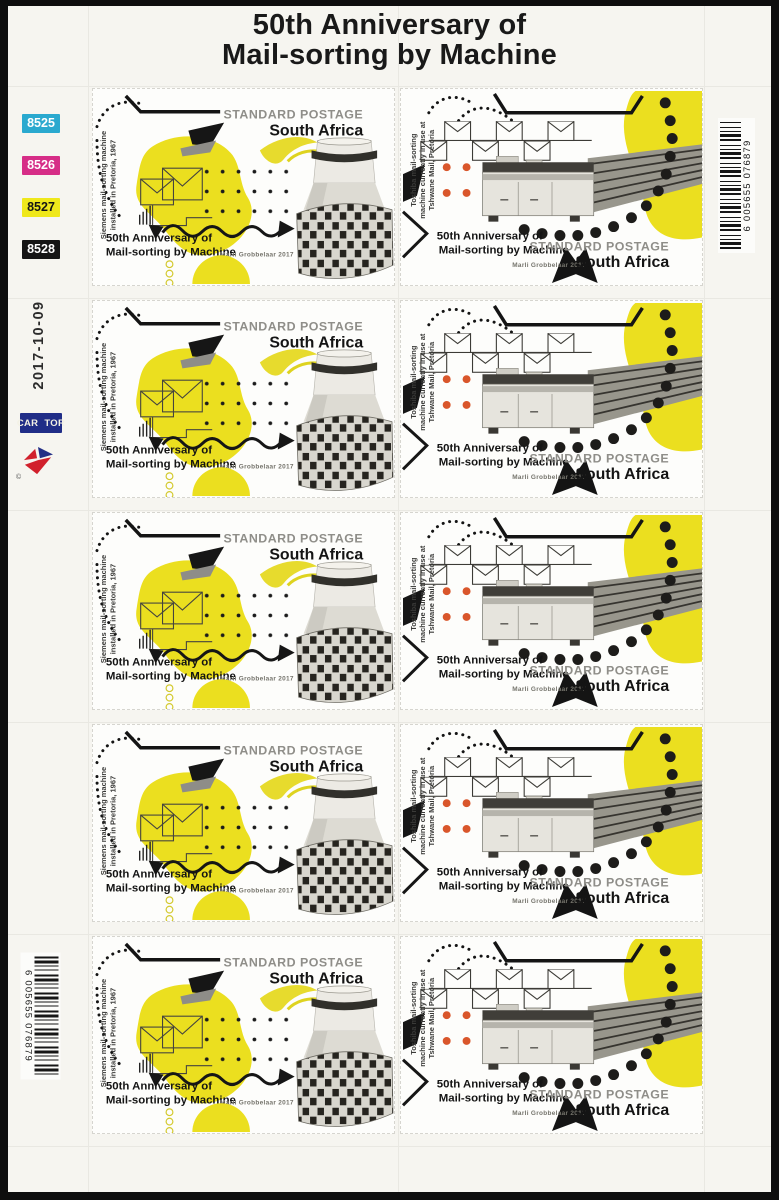 The image size is (779, 1200). What do you see at coordinates (222, 231) in the screenshot?
I see `wavy-arrow-icon` at bounding box center [222, 231].